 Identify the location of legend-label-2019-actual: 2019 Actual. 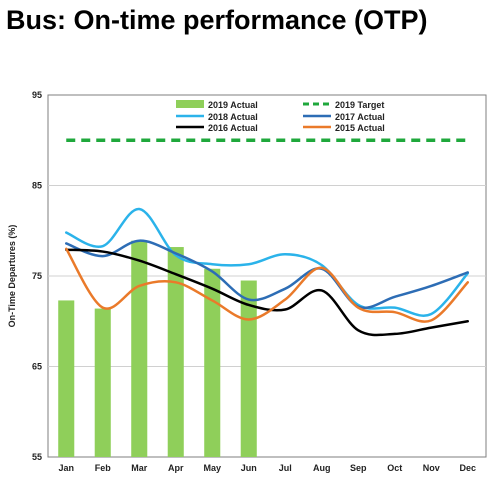
(233, 105).